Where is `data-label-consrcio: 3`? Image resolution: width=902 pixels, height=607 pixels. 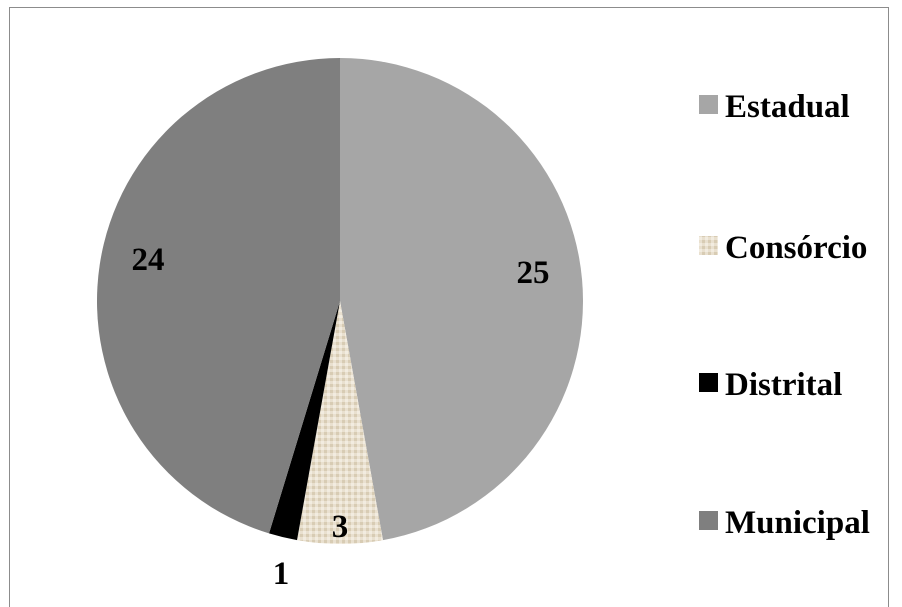 data-label-consrcio: 3 is located at coordinates (340, 527).